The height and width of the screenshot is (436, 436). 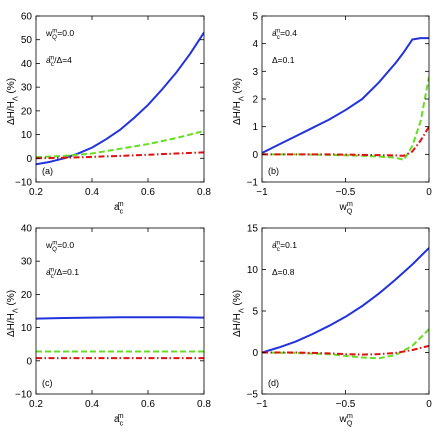 What do you see at coordinates (284, 246) in the screenshot?
I see `parameter-annotation: acm=0.1` at bounding box center [284, 246].